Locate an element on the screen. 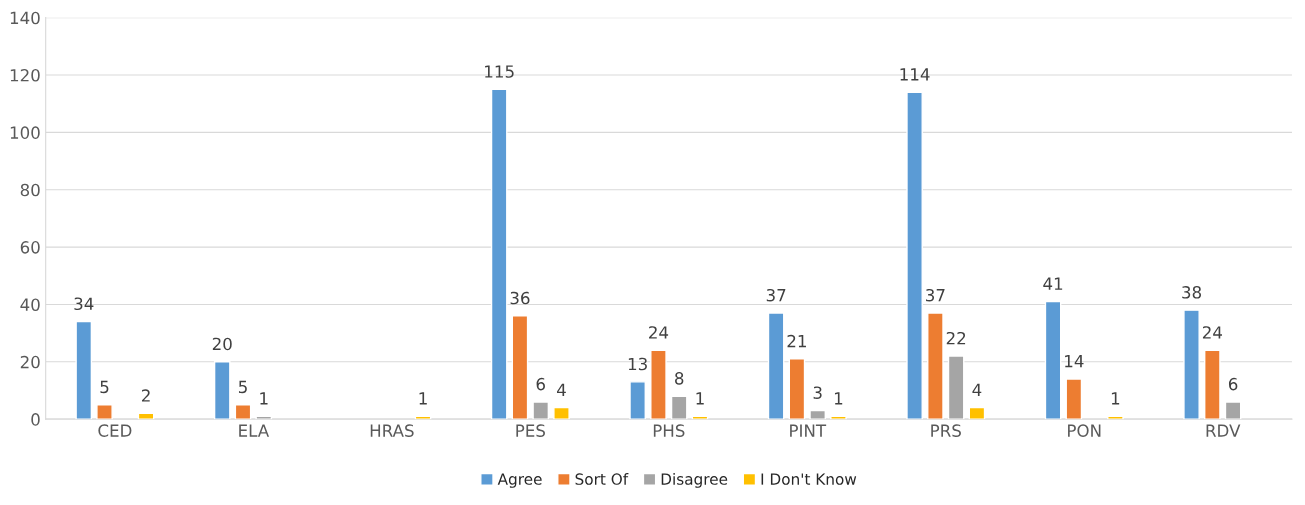  data-label: 114 is located at coordinates (915, 74).